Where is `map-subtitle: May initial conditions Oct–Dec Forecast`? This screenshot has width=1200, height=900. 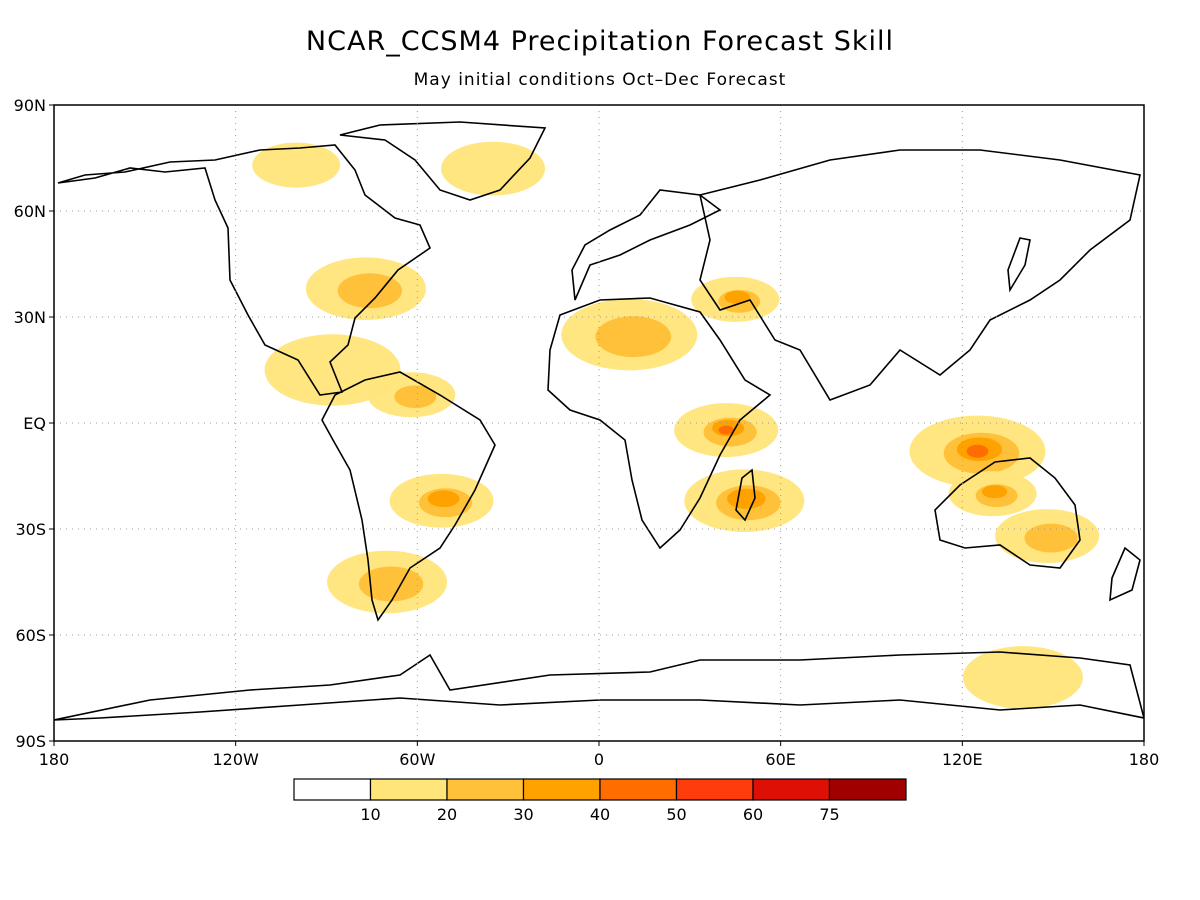
map-subtitle: May initial conditions Oct–Dec Forecast is located at coordinates (600, 80).